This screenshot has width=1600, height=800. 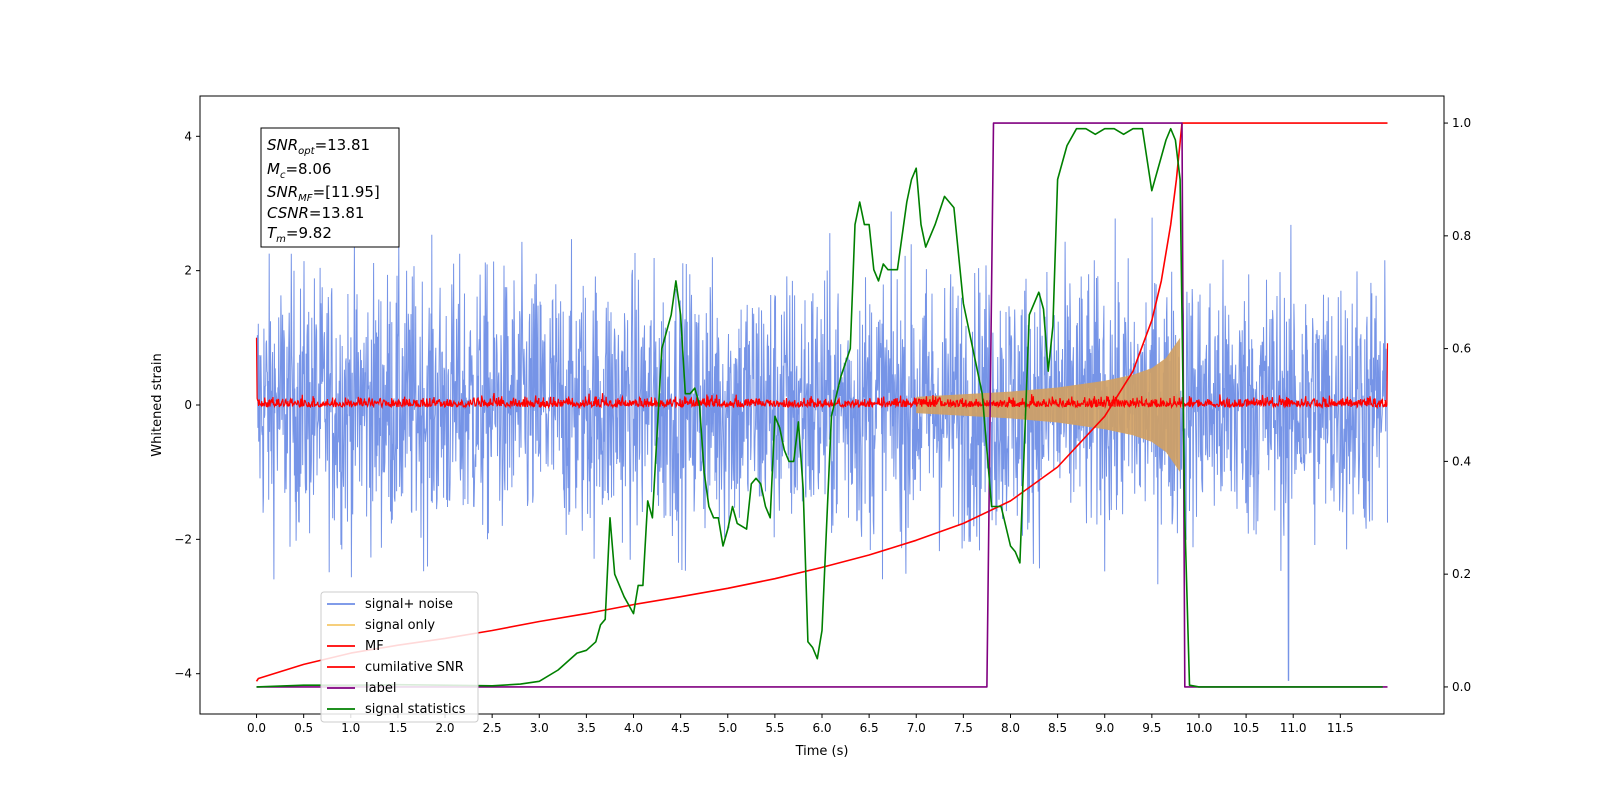 I want to click on annotation-frame, so click(x=330, y=187).